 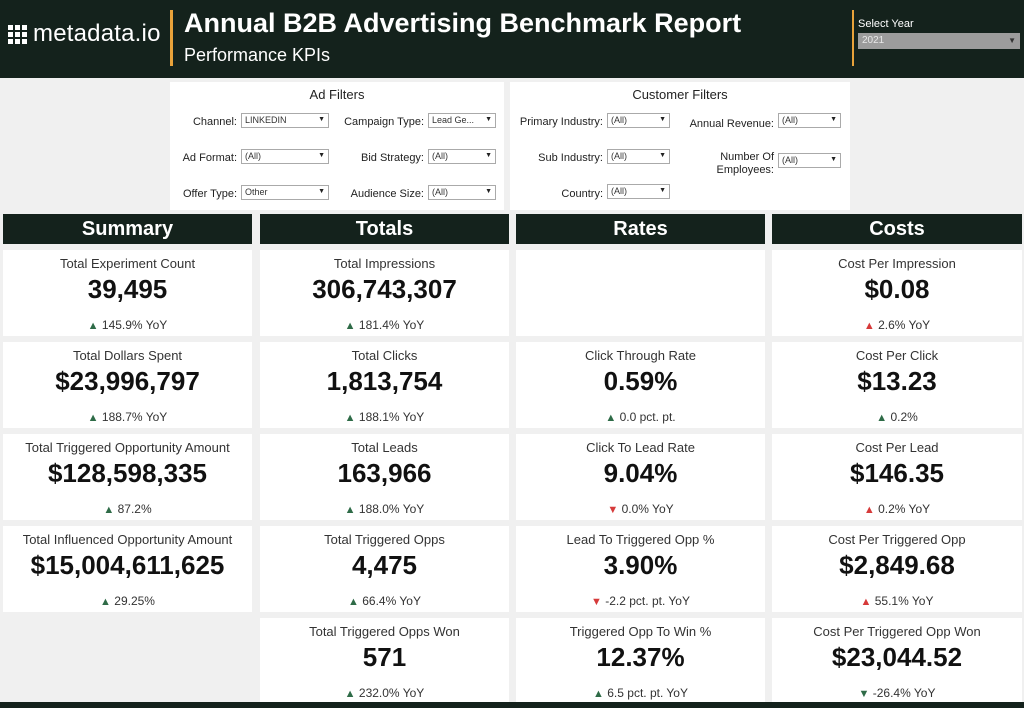 I want to click on kpi-label: Total Triggered Opps, so click(x=384, y=539).